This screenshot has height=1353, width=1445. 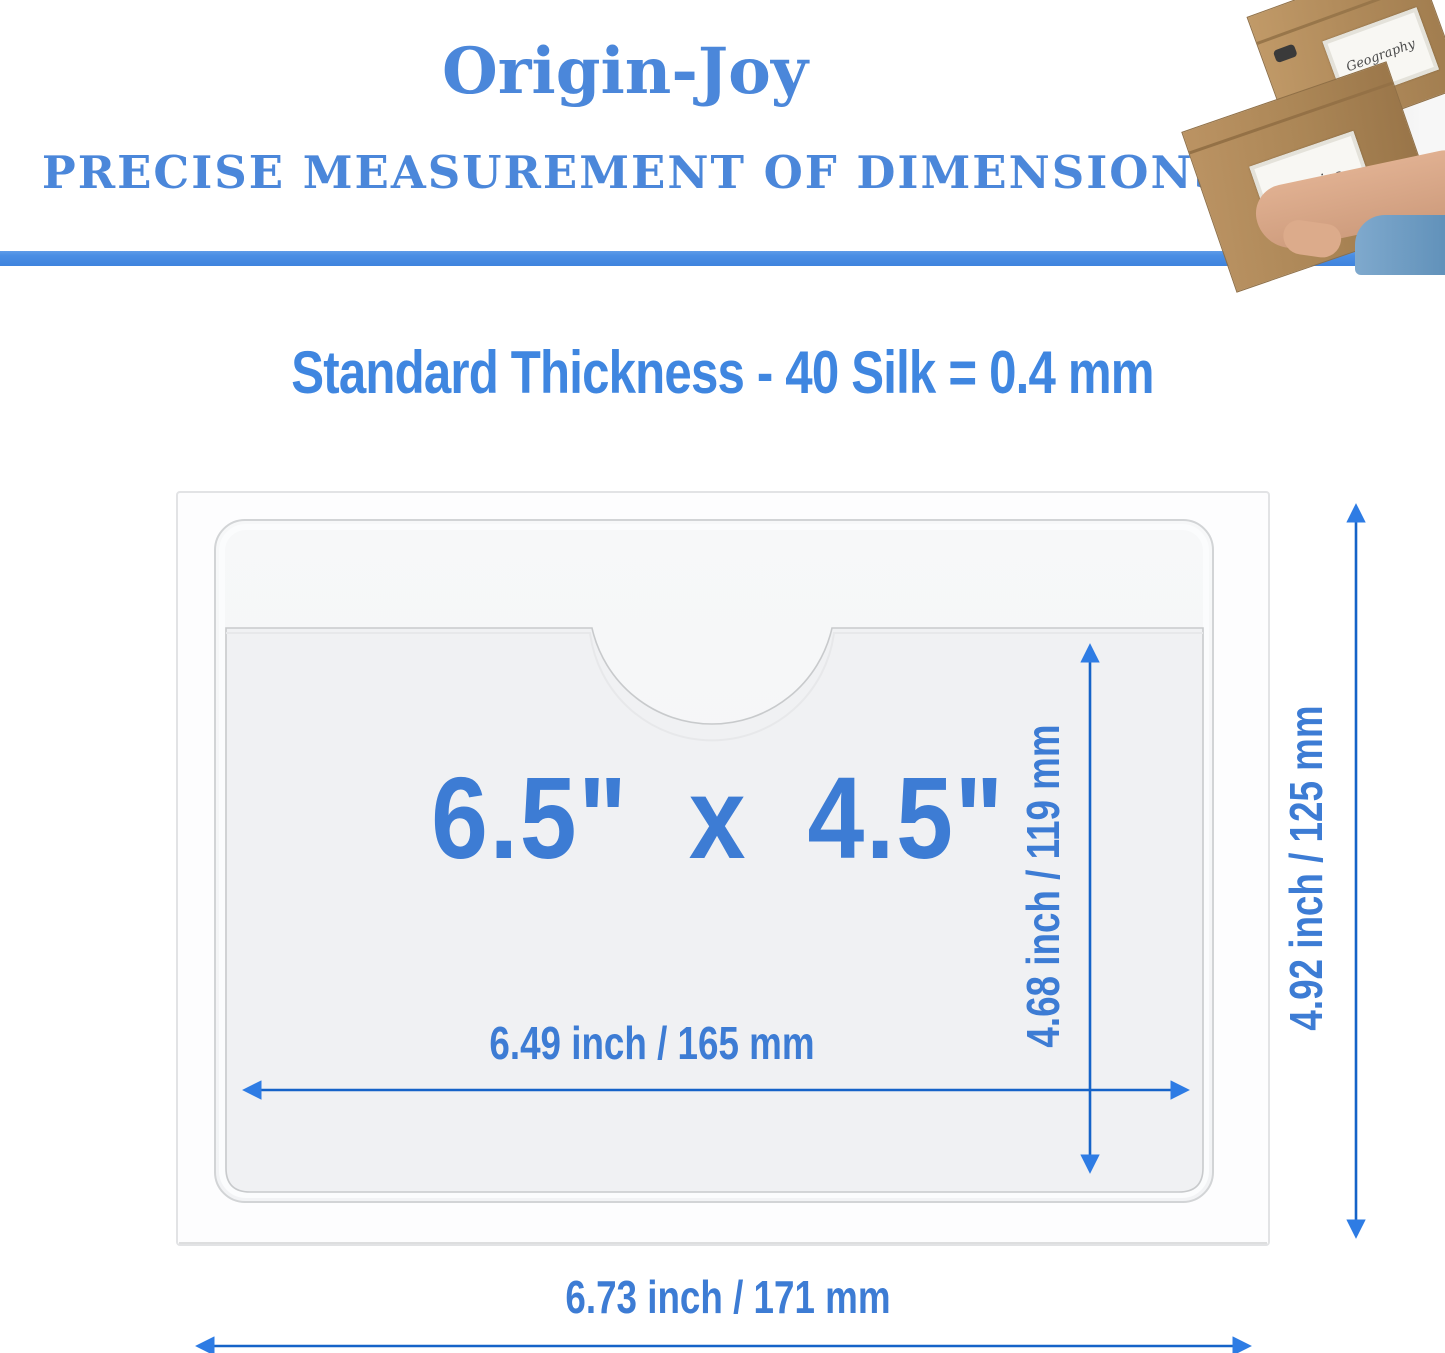 What do you see at coordinates (718, 818) in the screenshot?
I see `pocket-size-label: 6.5" x 4.5"` at bounding box center [718, 818].